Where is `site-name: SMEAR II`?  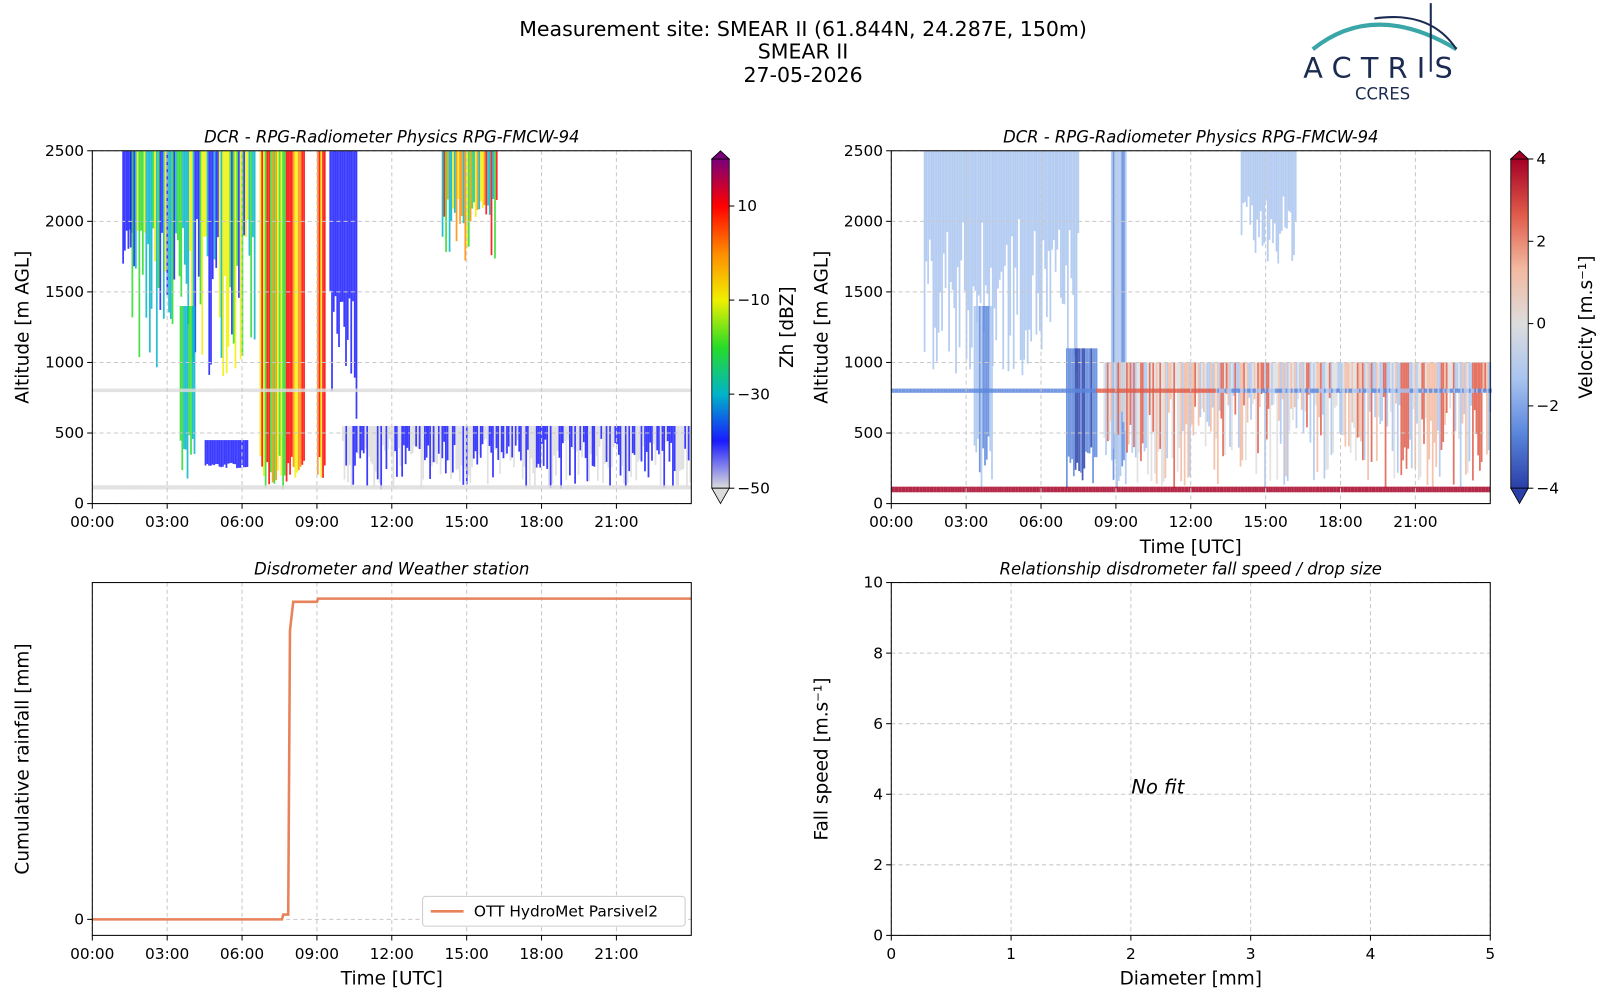
site-name: SMEAR II is located at coordinates (803, 51).